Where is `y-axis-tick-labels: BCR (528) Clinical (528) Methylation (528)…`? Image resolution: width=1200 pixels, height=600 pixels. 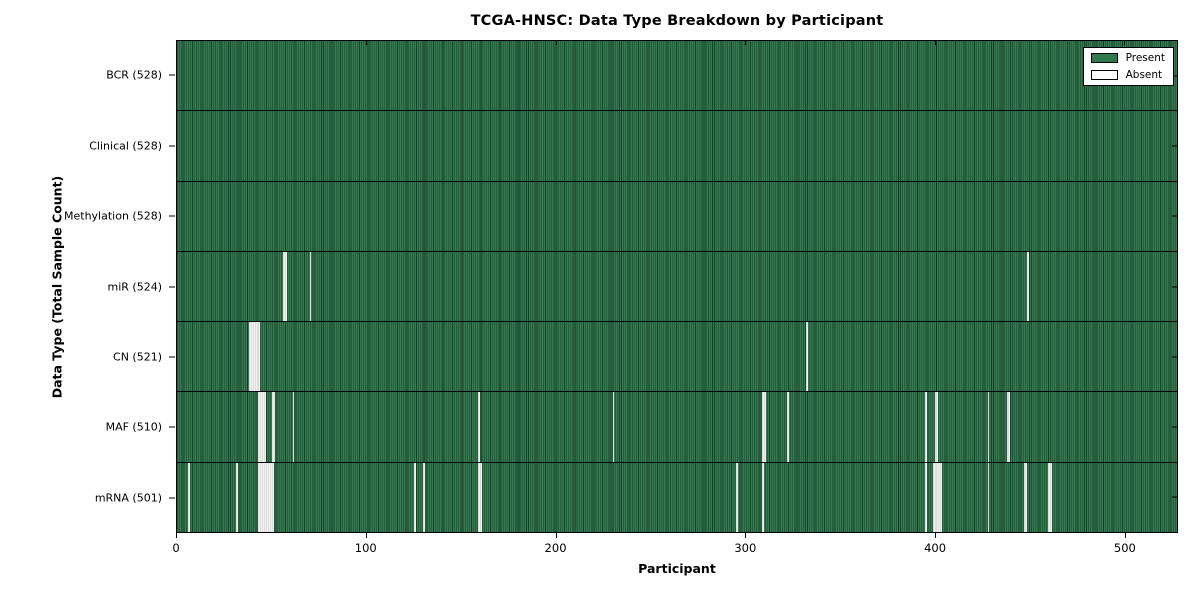 y-axis-tick-labels: BCR (528) Clinical (528) Methylation (528)… is located at coordinates (87, 286).